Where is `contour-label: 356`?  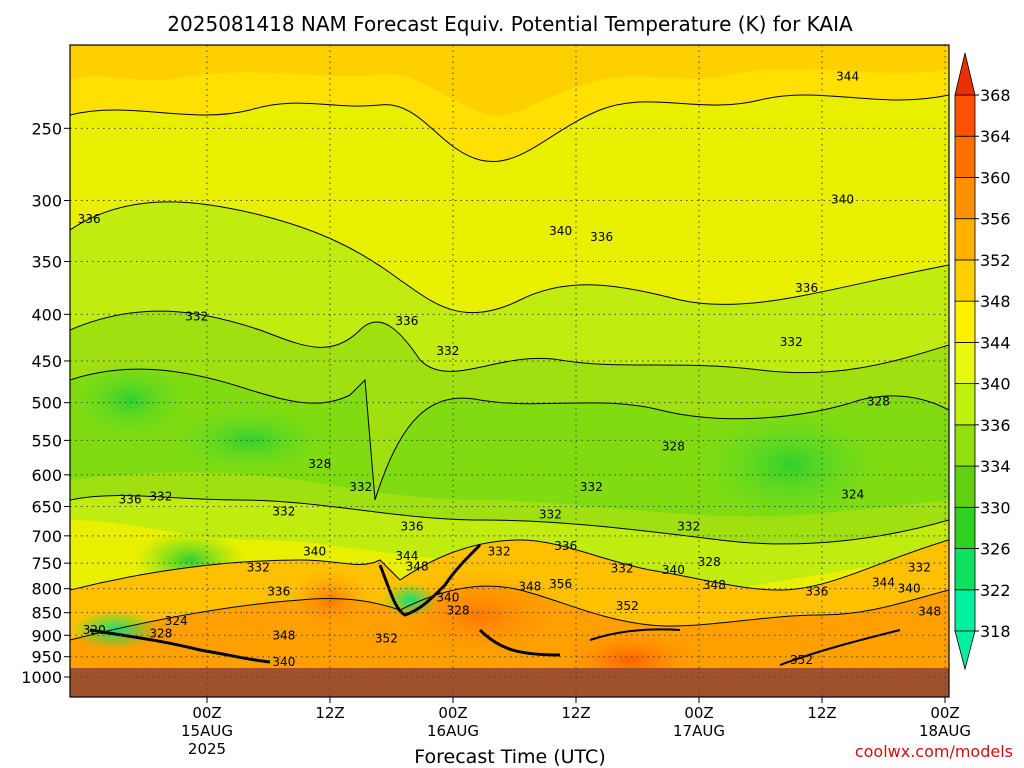 contour-label: 356 is located at coordinates (560, 584).